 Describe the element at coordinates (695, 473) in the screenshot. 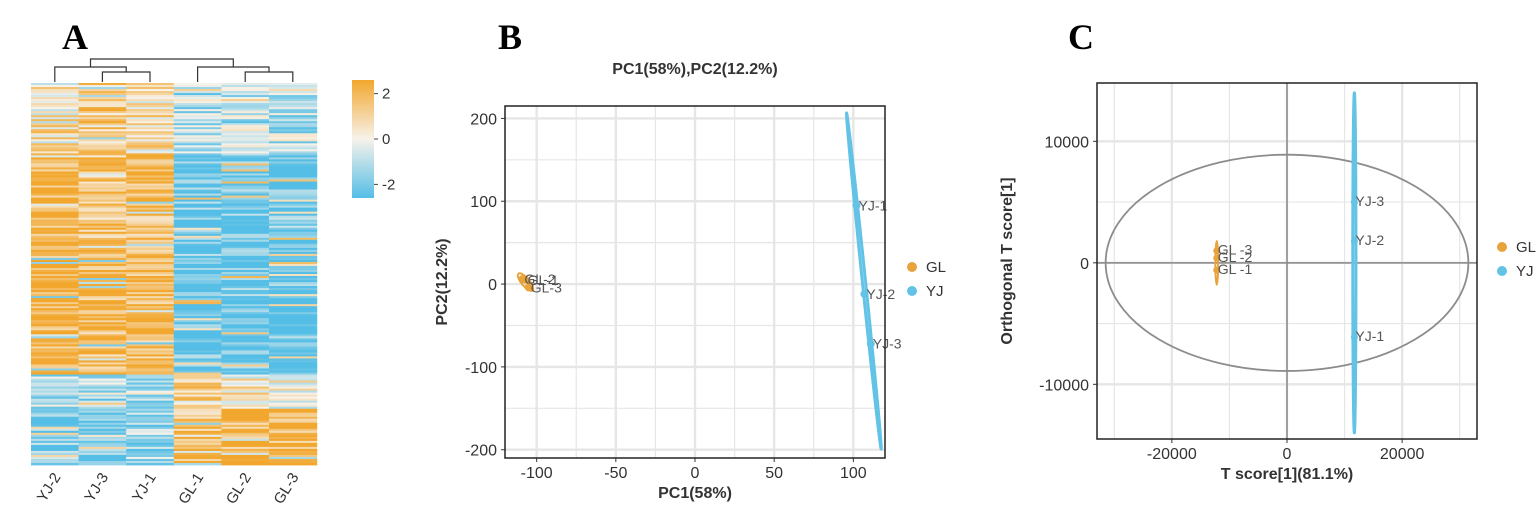

I see `x-tick-label: 0` at that location.